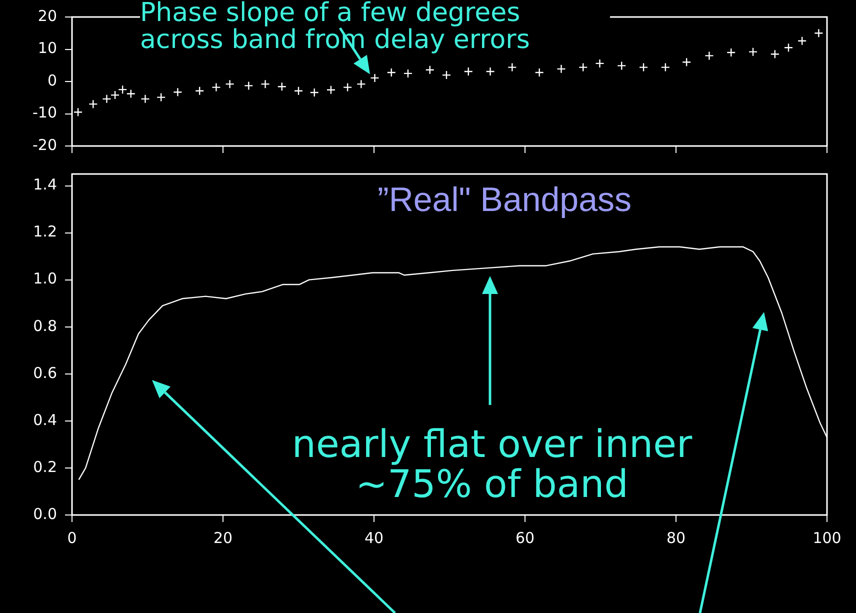 The height and width of the screenshot is (613, 856). Describe the element at coordinates (52, 80) in the screenshot. I see `y-tick-label: 0` at that location.